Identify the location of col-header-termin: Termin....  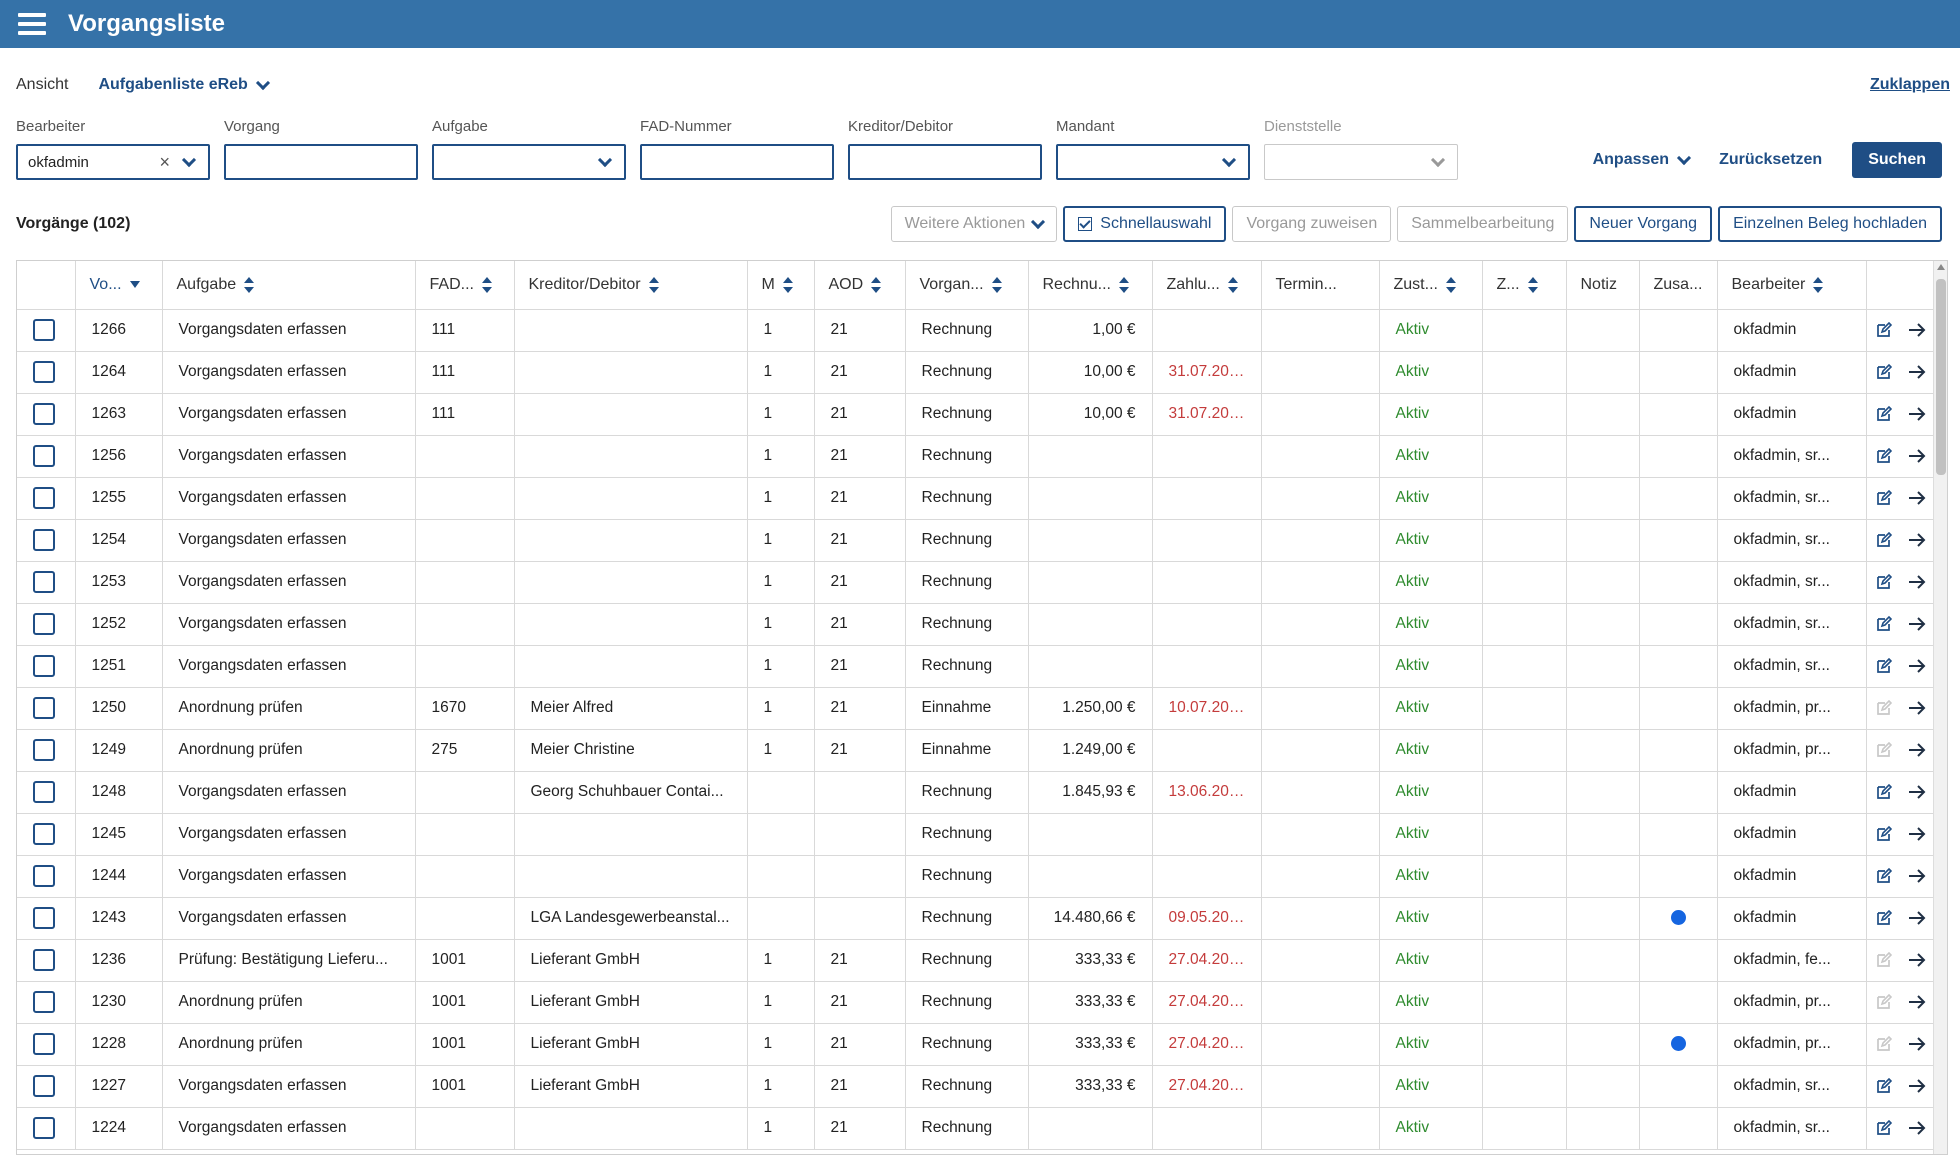
(1320, 285).